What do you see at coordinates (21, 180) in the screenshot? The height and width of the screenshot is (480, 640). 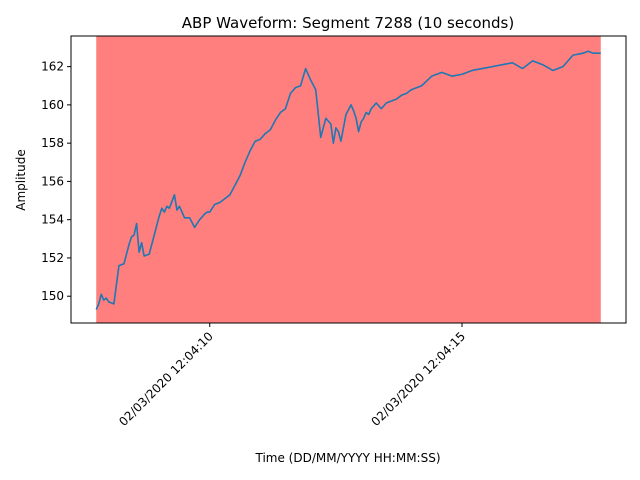 I see `y-axis-label: Amplitude` at bounding box center [21, 180].